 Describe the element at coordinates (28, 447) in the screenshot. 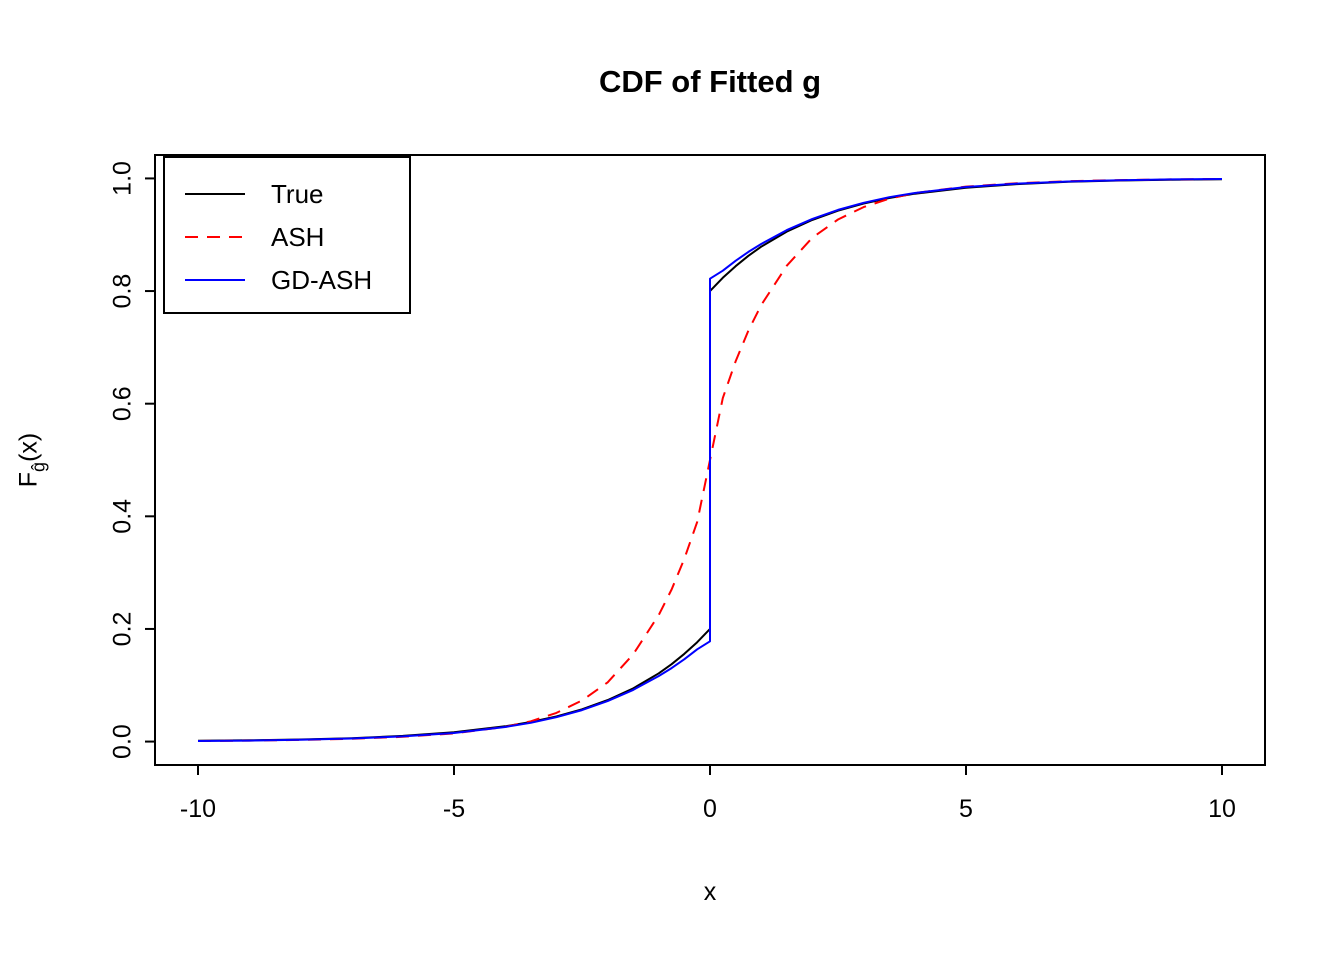

I see `y-axis-label-post: (x)` at that location.